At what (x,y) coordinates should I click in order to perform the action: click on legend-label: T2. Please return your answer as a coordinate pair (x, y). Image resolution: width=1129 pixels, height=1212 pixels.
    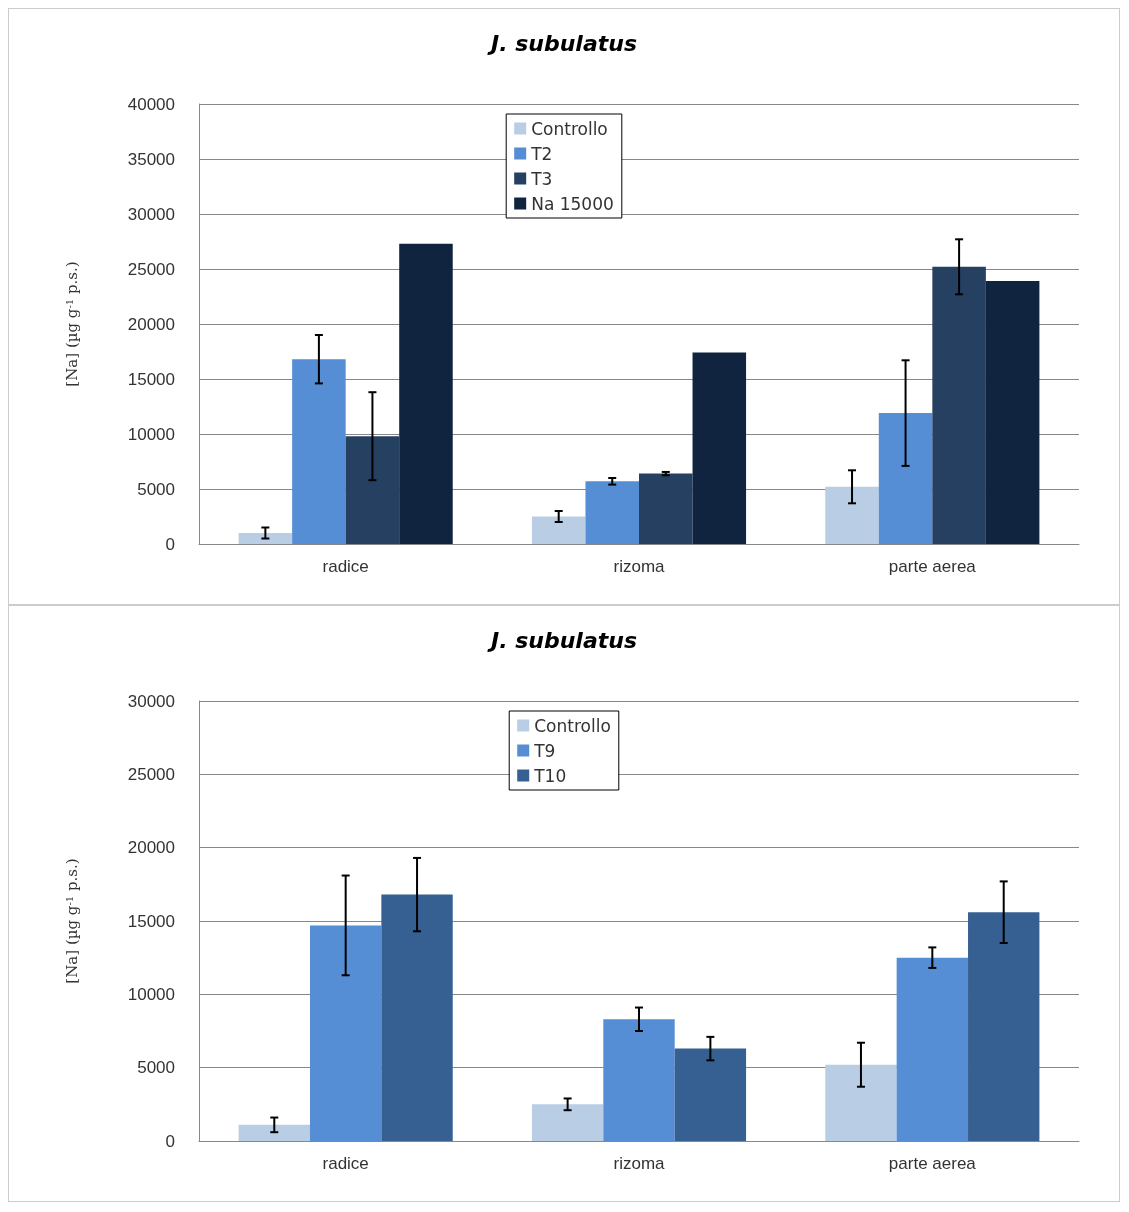
    Looking at the image, I should click on (541, 153).